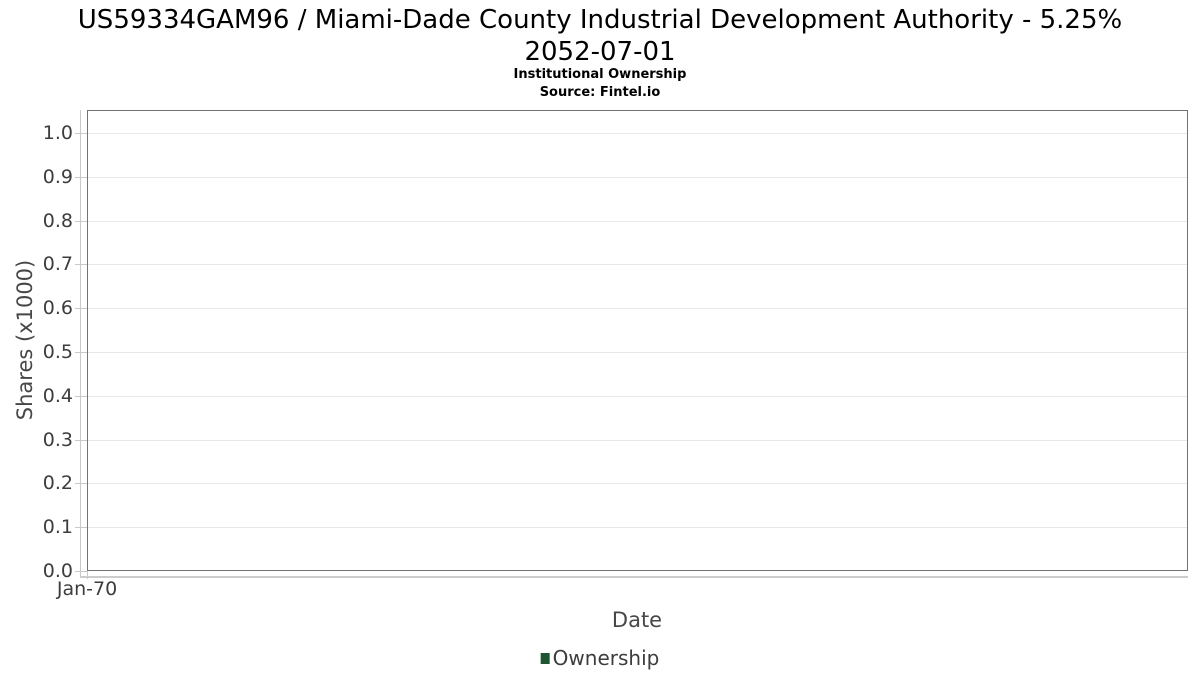  I want to click on y-tick-mark-0.0, so click(81, 571).